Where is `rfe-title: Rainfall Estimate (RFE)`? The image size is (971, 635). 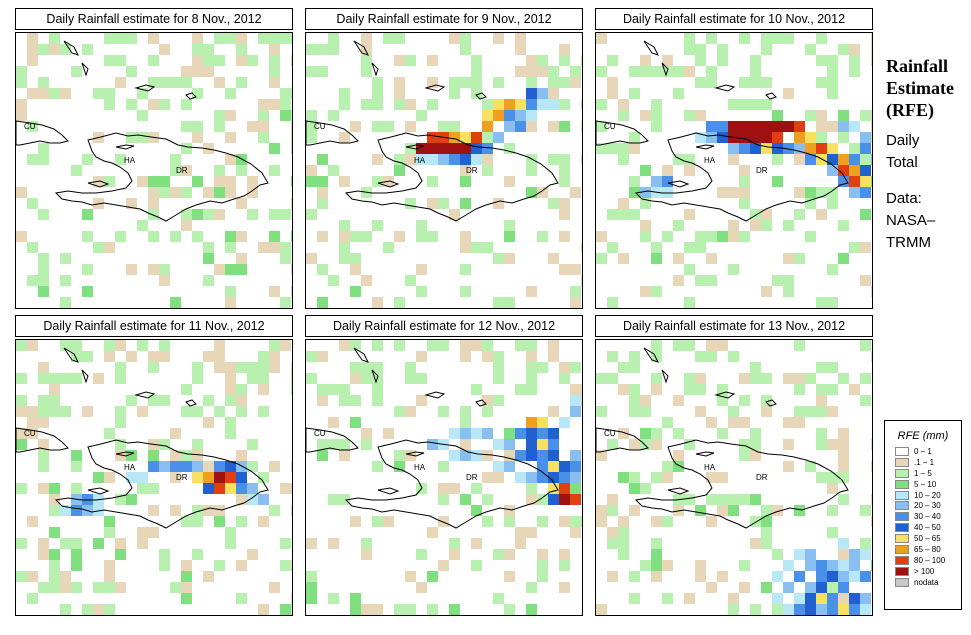
rfe-title: Rainfall Estimate (RFE) is located at coordinates (920, 88).